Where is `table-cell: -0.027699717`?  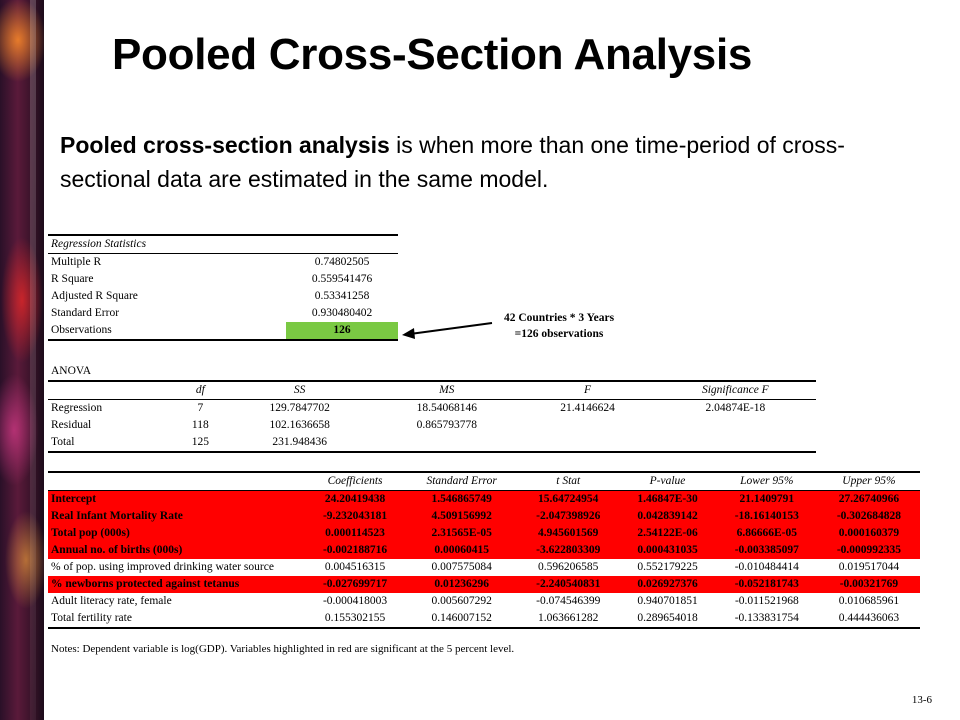
table-cell: -0.027699717 is located at coordinates (355, 584).